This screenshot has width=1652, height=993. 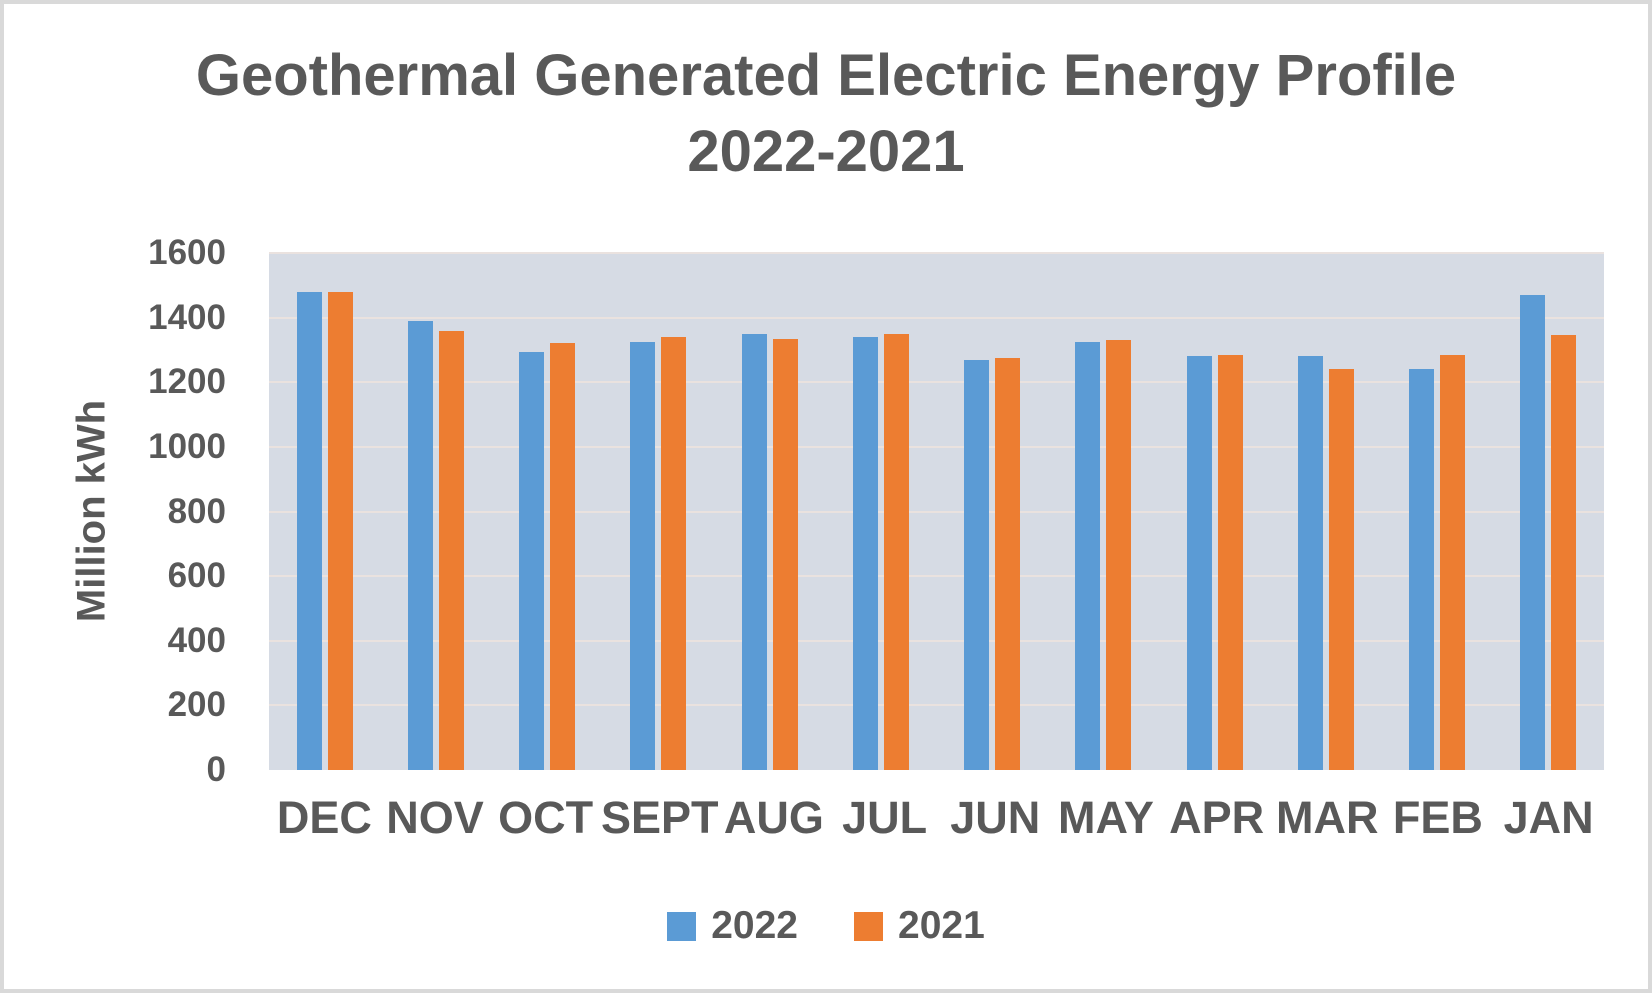 What do you see at coordinates (977, 564) in the screenshot?
I see `bar-2022-jun` at bounding box center [977, 564].